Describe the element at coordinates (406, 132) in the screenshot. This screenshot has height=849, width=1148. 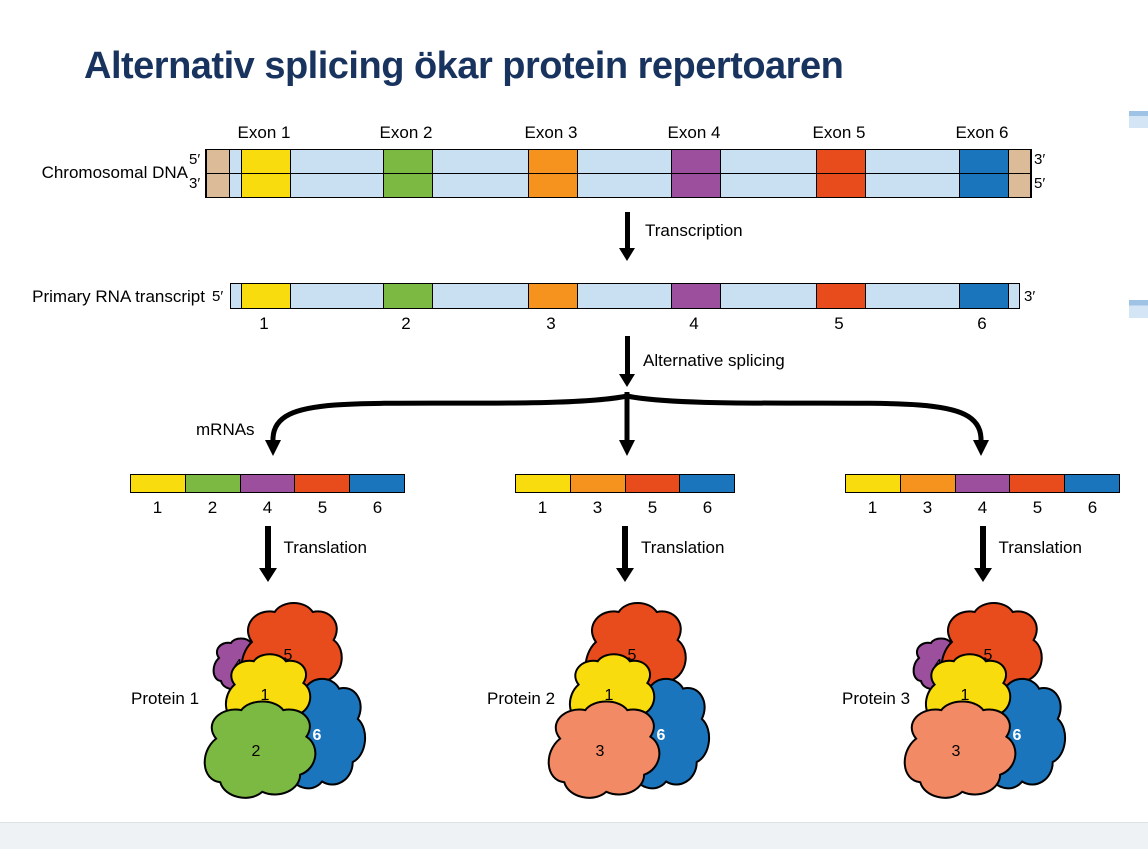
I see `exon-label-2: Exon 2` at that location.